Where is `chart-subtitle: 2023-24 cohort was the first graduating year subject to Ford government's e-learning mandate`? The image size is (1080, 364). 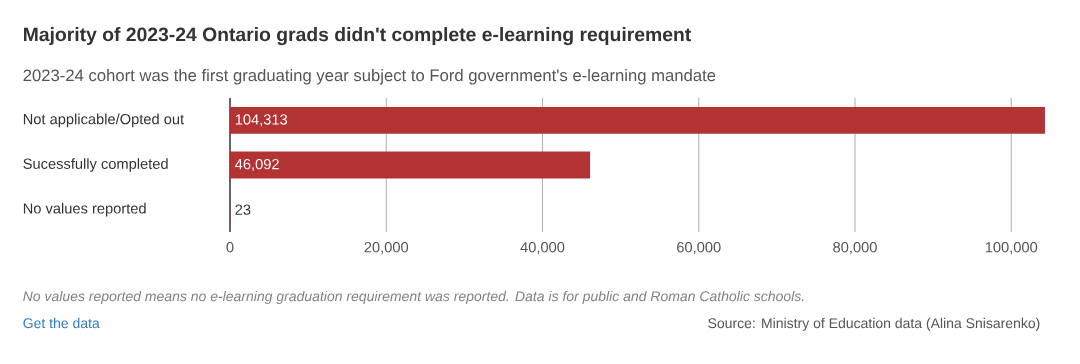
chart-subtitle: 2023-24 cohort was the first graduating year subject to Ford government's e-learning mandate is located at coordinates (369, 76).